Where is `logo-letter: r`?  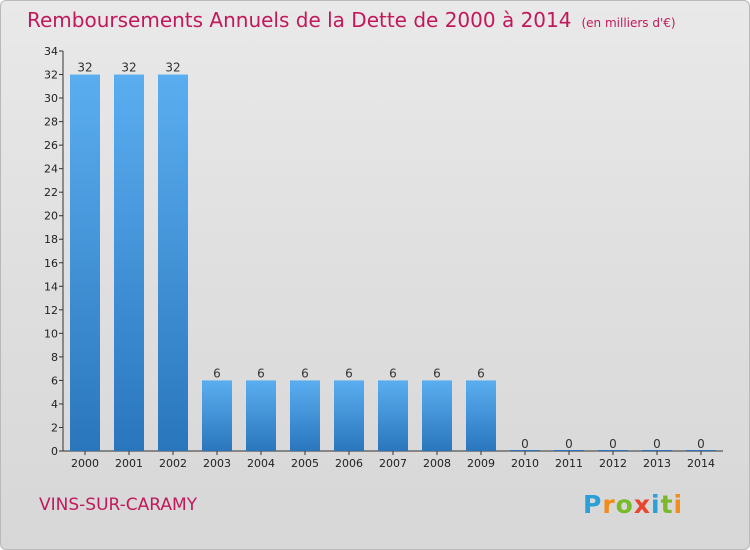 logo-letter: r is located at coordinates (609, 504).